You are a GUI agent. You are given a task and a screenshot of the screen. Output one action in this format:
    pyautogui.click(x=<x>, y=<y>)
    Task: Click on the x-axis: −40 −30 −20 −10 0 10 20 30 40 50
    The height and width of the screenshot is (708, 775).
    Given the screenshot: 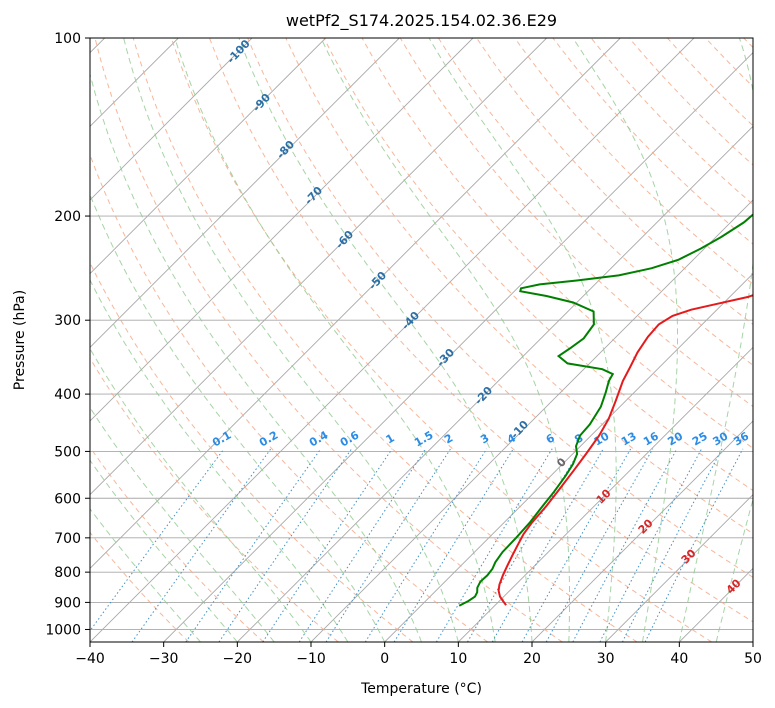 What is the action you would take?
    pyautogui.click(x=418, y=654)
    